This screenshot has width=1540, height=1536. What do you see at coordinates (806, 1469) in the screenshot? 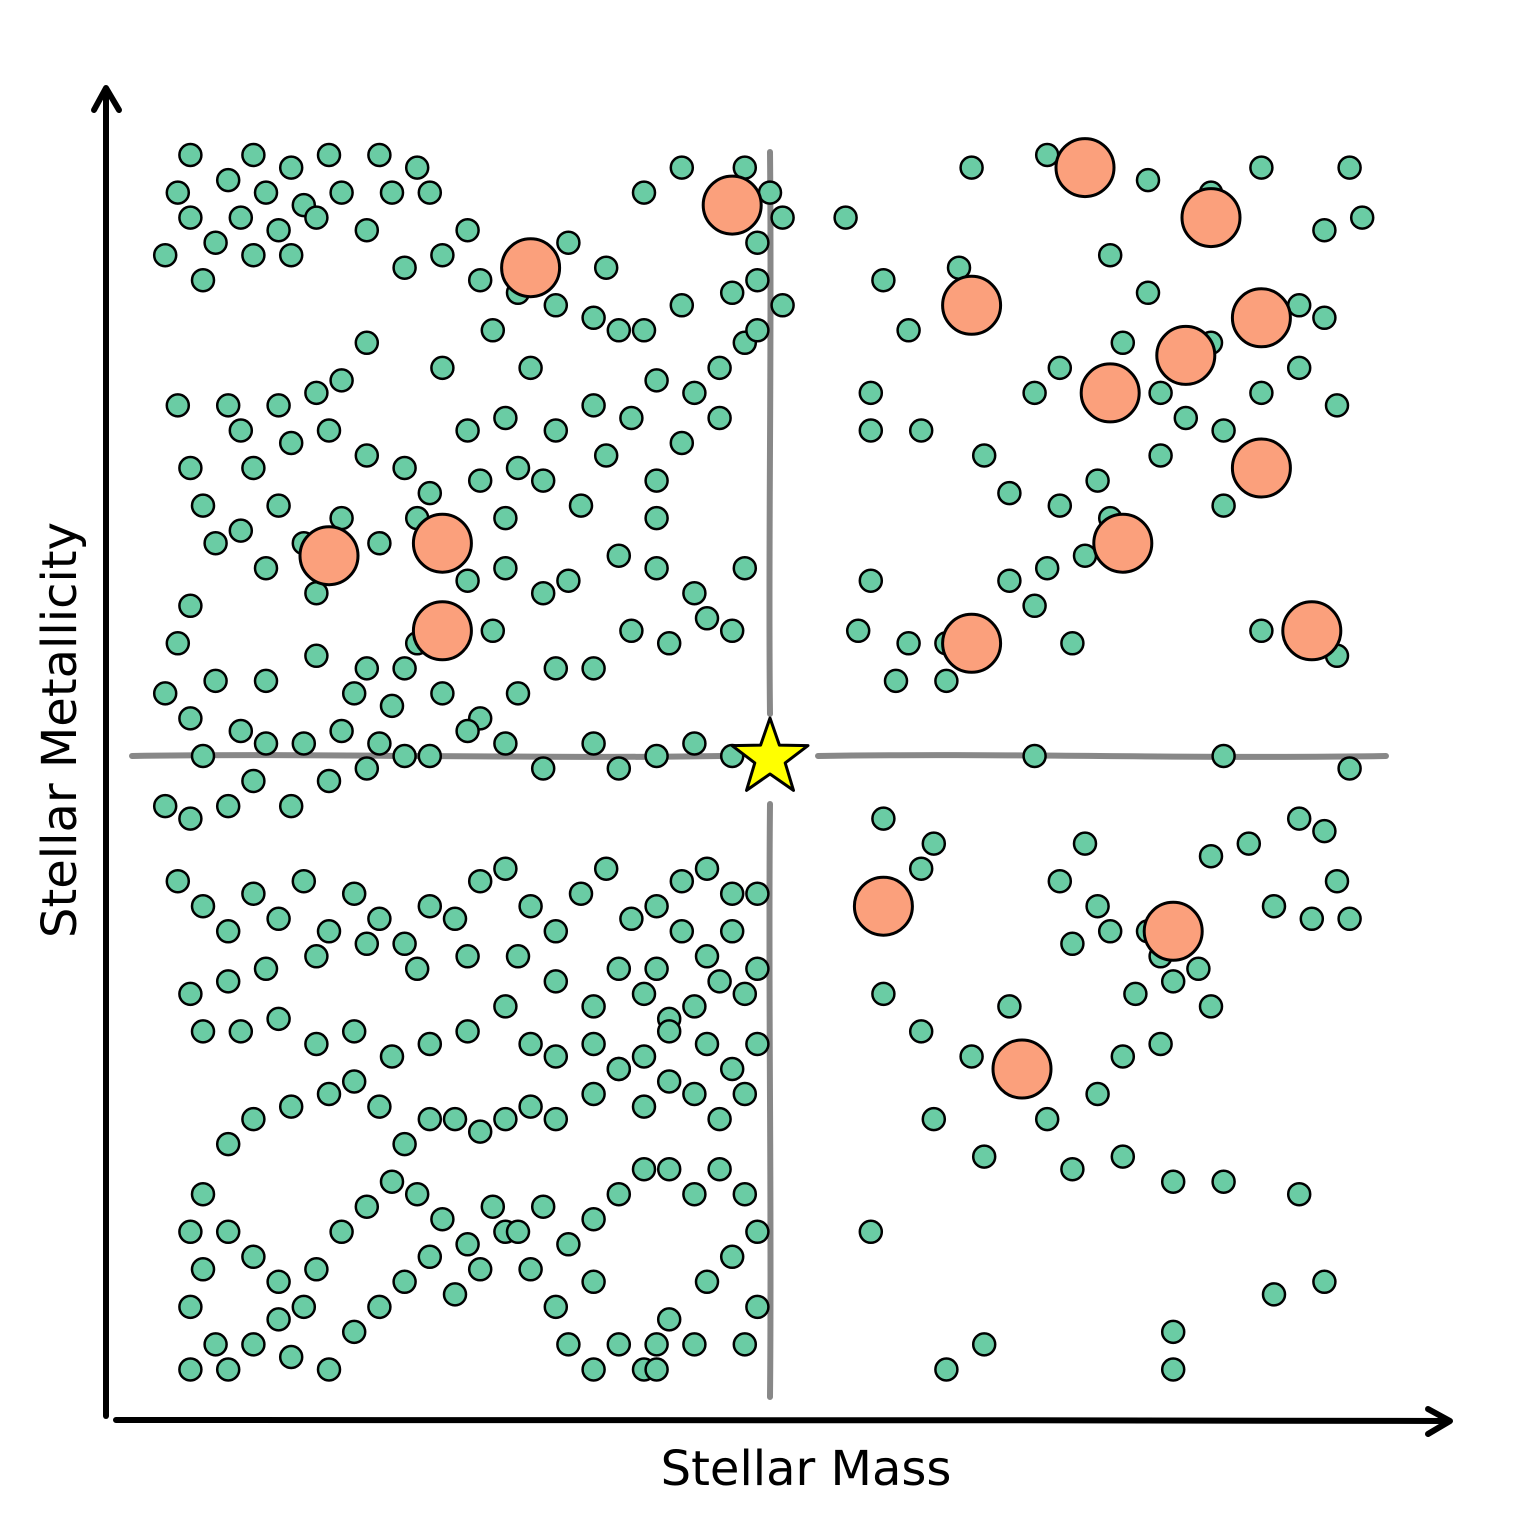
I see `x-axis-label: Stellar Mass` at bounding box center [806, 1469].